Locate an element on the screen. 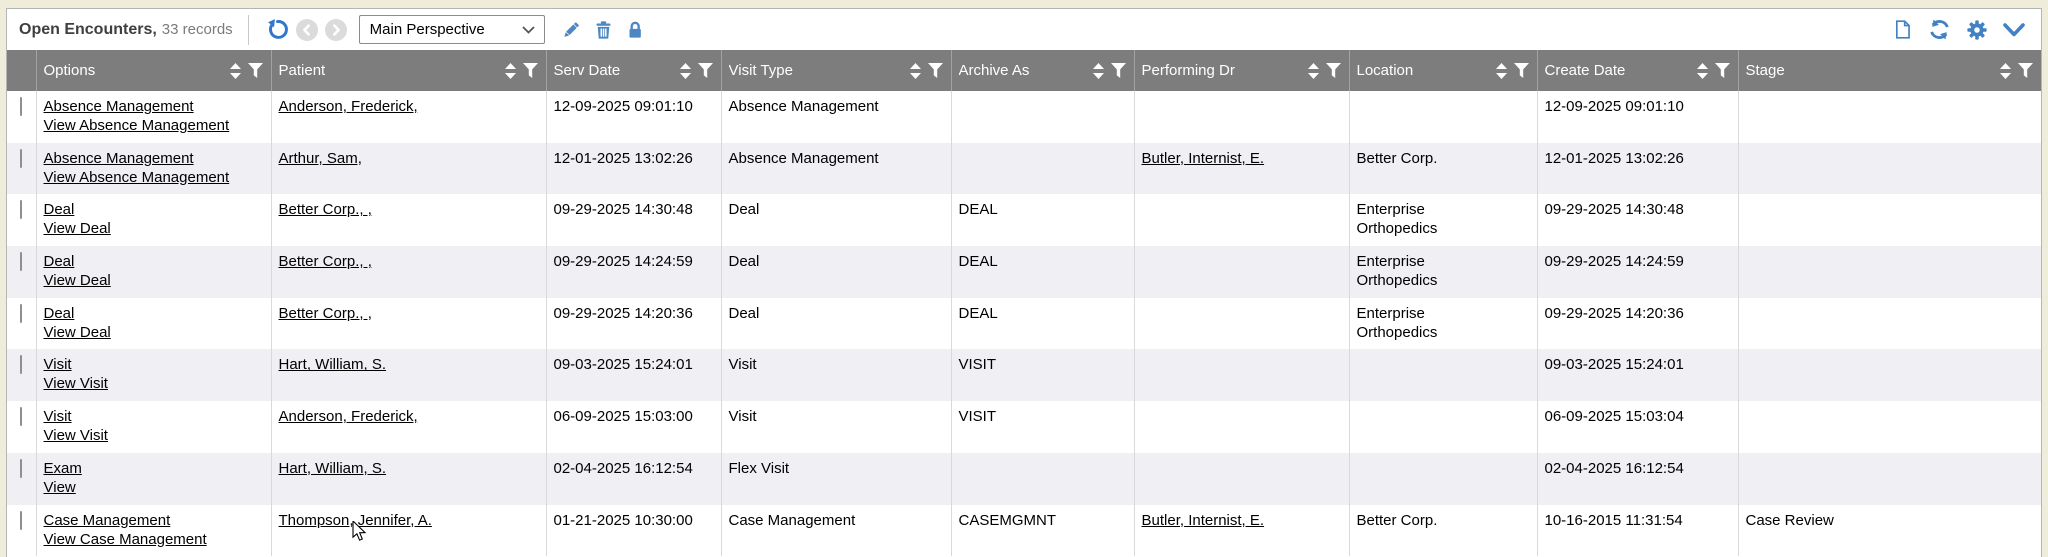 The height and width of the screenshot is (557, 2048). edit-pencil-icon is located at coordinates (571, 30).